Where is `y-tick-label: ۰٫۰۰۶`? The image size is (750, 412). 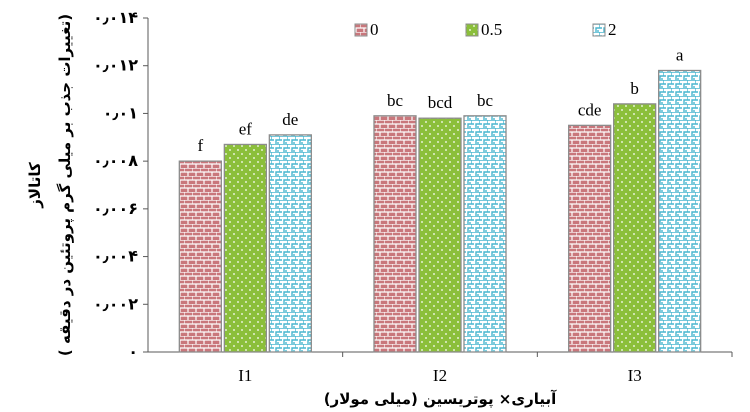 y-tick-label: ۰٫۰۰۶ is located at coordinates (115, 208).